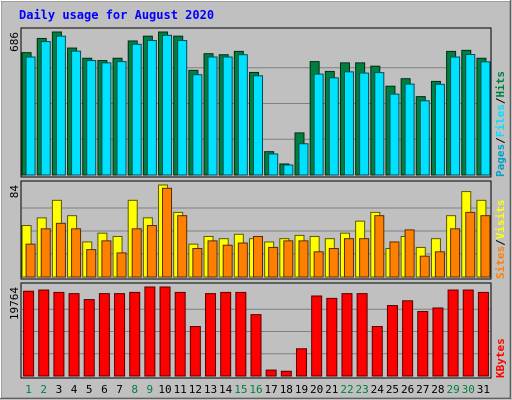 Image resolution: width=512 pixels, height=400 pixels. I want to click on legend-hits-item: Hits, so click(500, 84).